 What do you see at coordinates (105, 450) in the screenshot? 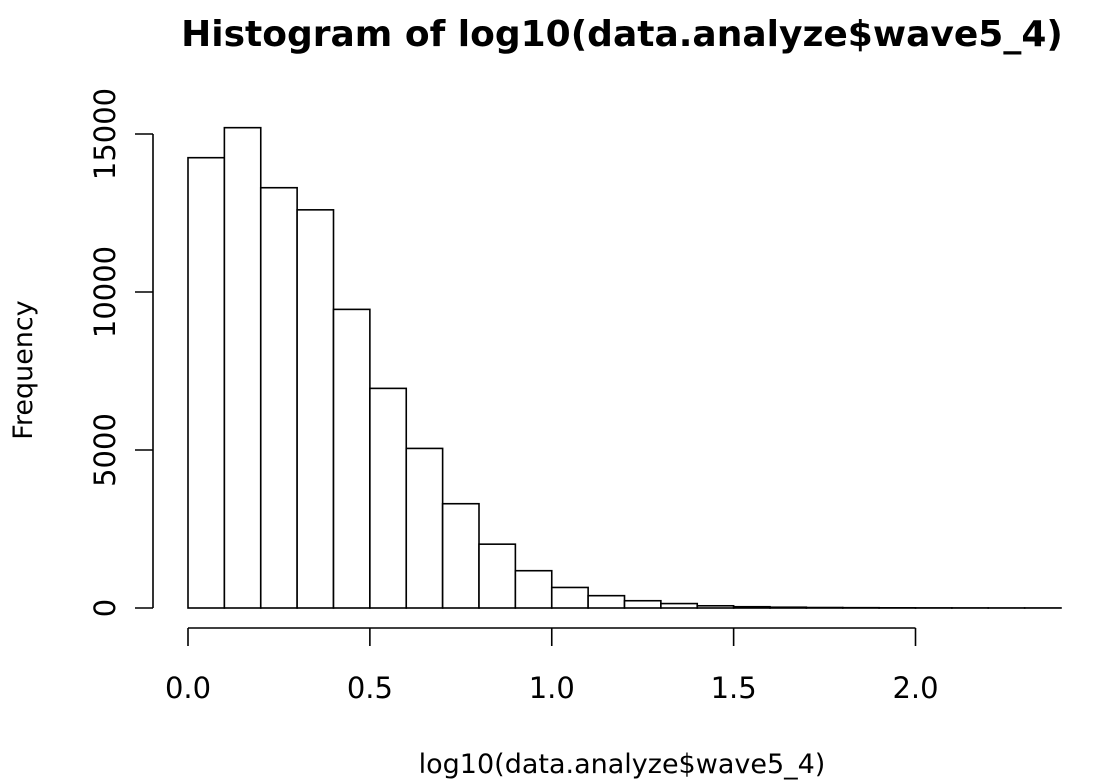
I see `y-tick-label: 5000` at bounding box center [105, 450].